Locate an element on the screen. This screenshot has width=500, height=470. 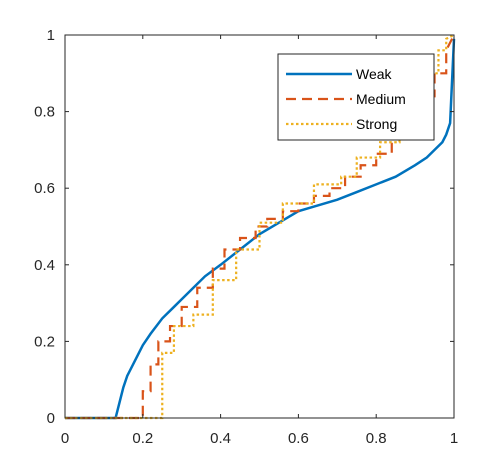
legend-box is located at coordinates (356, 97).